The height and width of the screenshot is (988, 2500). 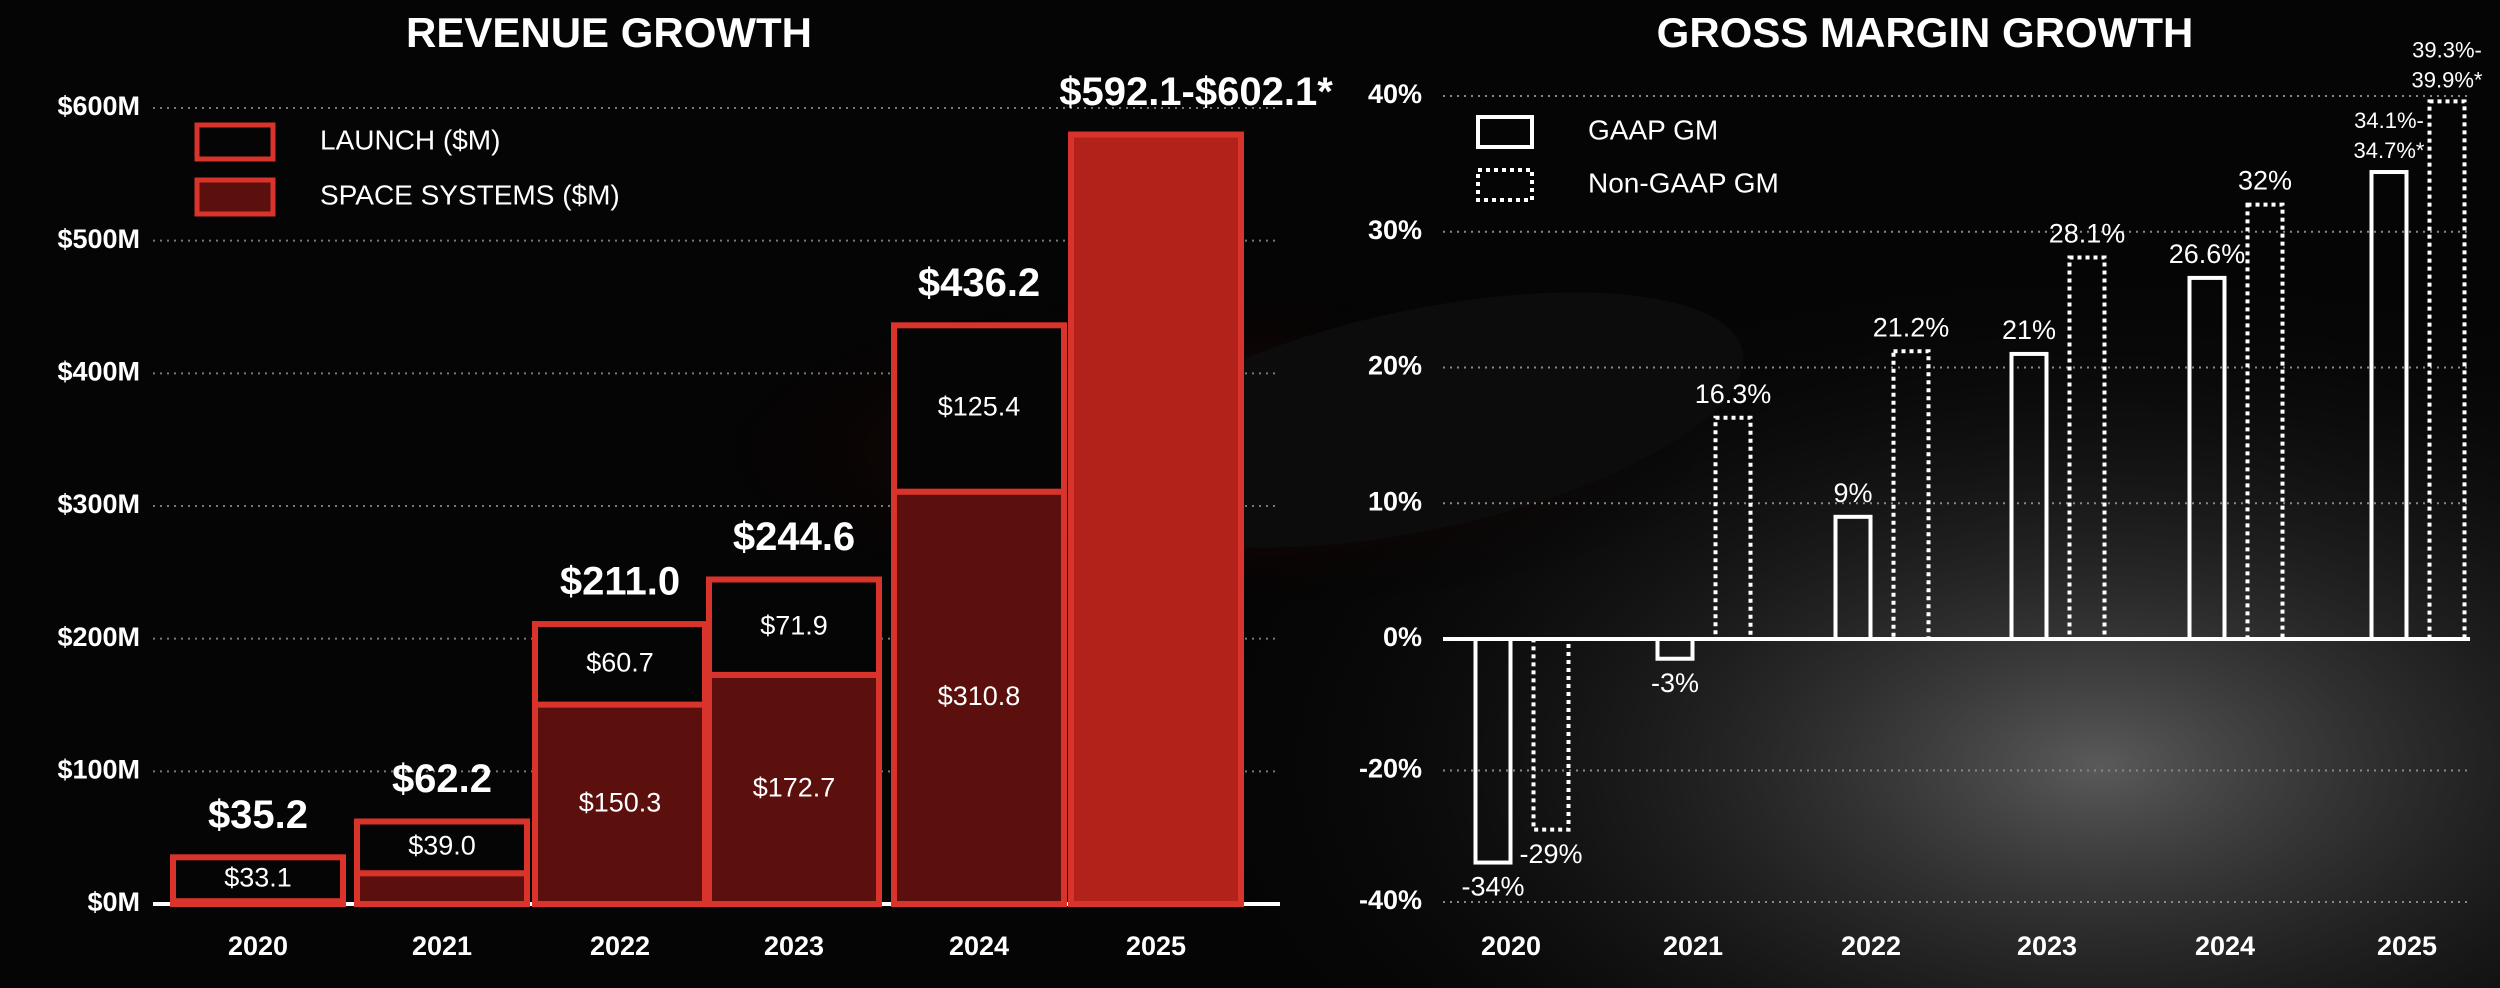 I want to click on chart-title: GROSS MARGIN GROWTH, so click(x=1925, y=32).